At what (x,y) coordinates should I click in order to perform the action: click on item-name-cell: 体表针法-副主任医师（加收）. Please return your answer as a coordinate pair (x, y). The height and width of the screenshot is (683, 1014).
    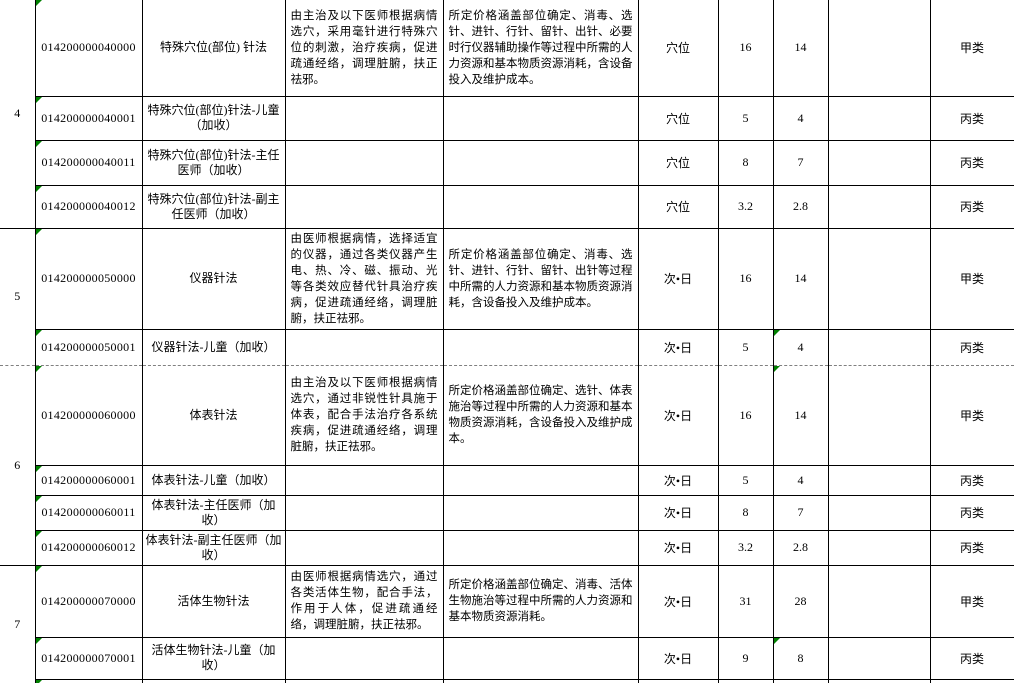
    Looking at the image, I should click on (213, 547).